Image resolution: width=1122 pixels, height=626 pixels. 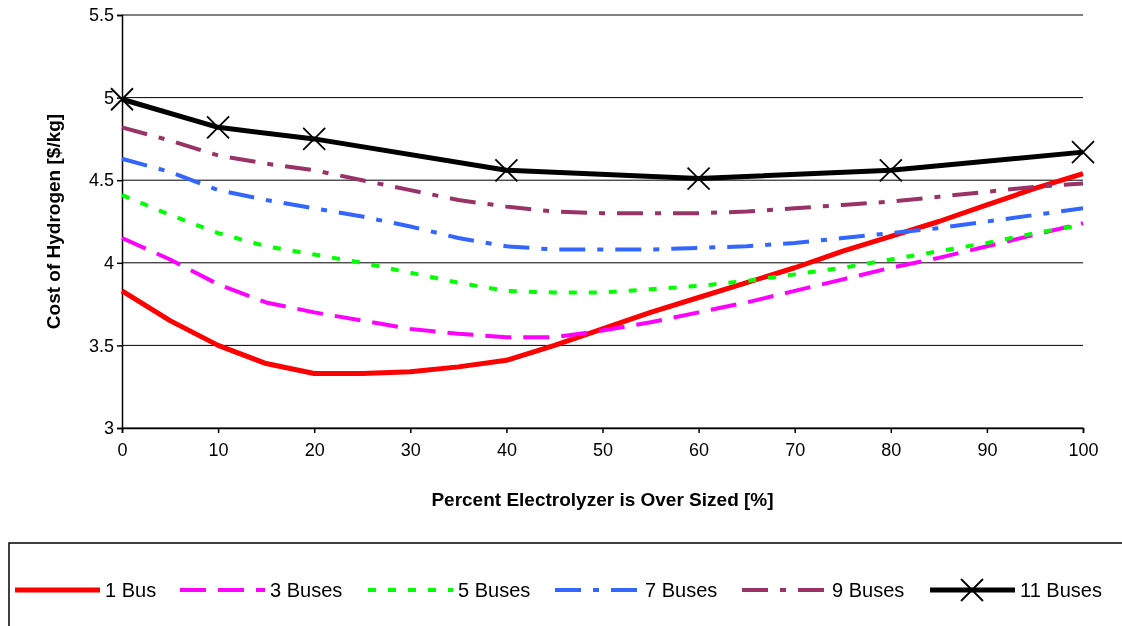 What do you see at coordinates (131, 590) in the screenshot?
I see `legend-label: 1 Bus` at bounding box center [131, 590].